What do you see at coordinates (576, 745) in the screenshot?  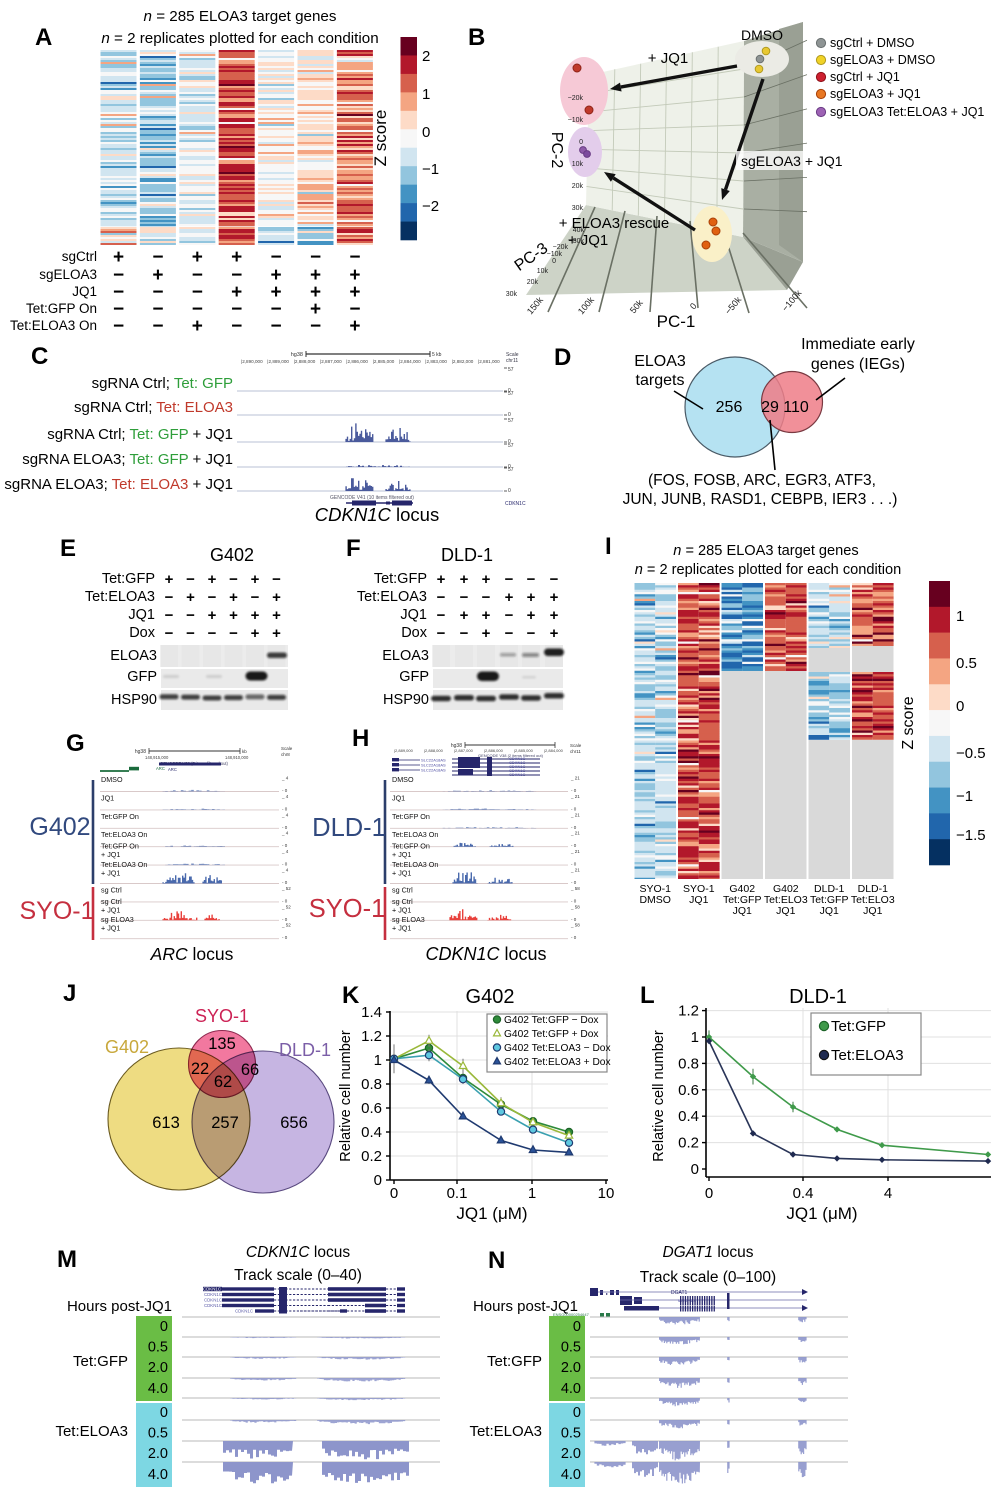 I see `svg-text: Scale` at bounding box center [576, 745].